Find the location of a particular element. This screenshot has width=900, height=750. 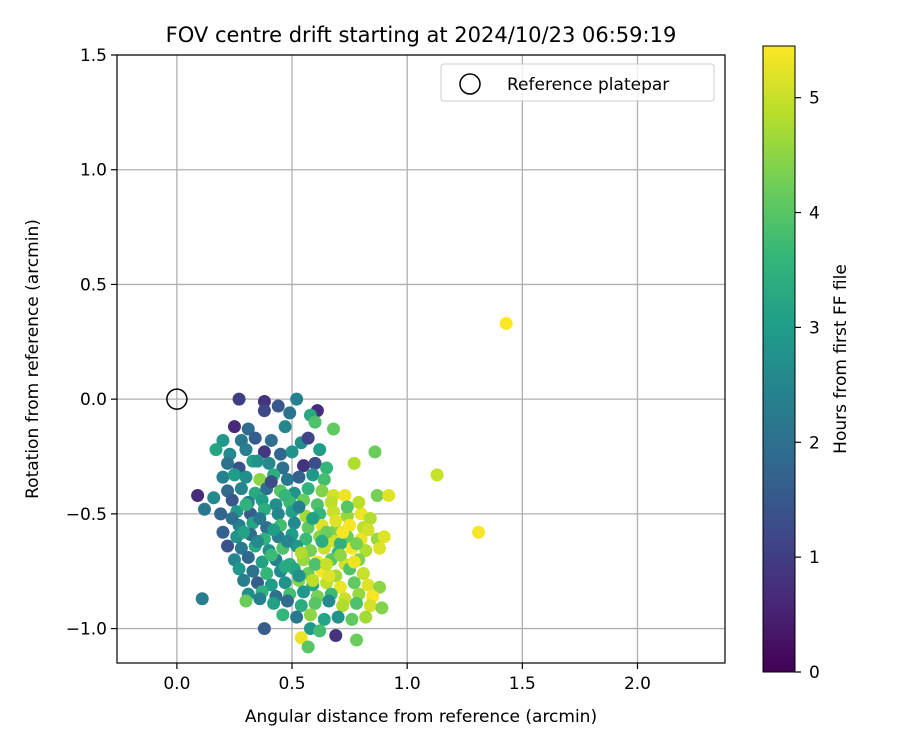

colorbar-bar is located at coordinates (779, 359).